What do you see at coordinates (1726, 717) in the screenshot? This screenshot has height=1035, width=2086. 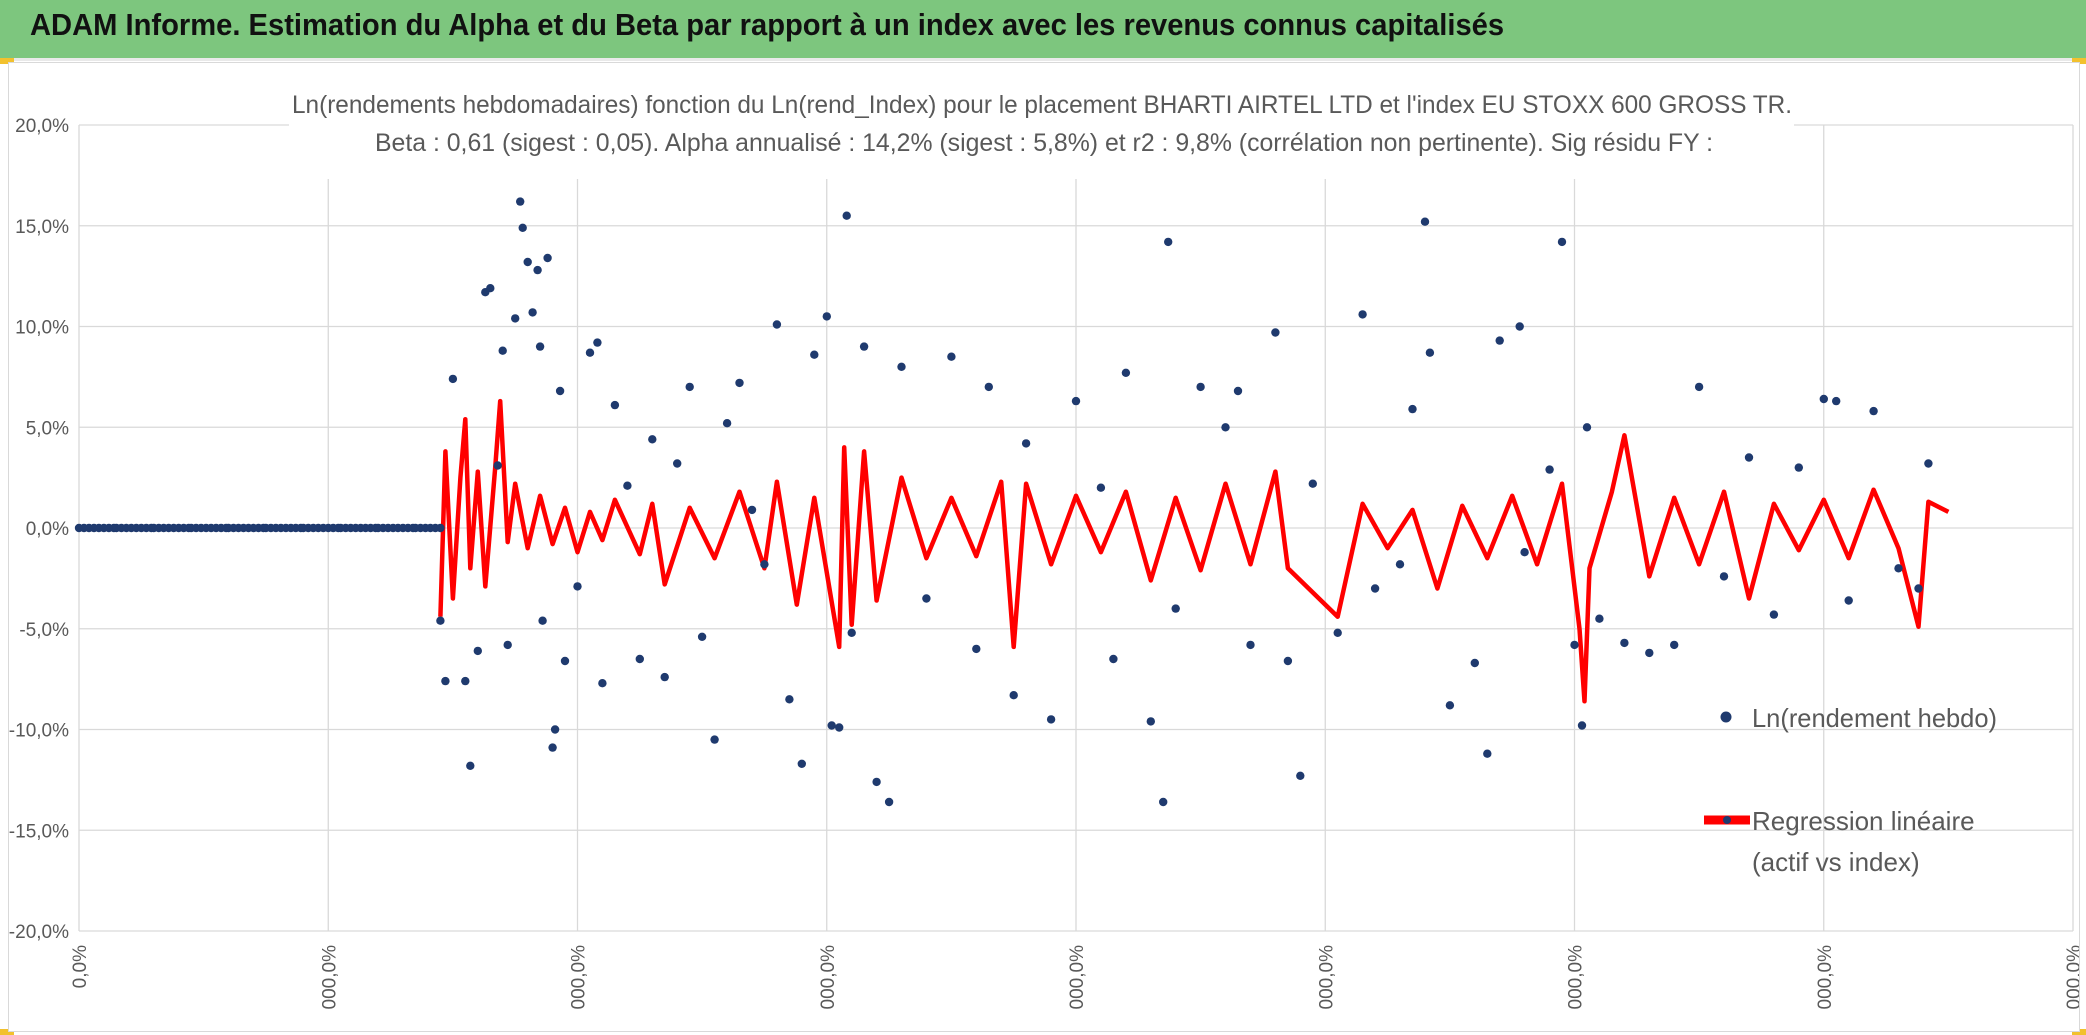 I see `legend-marker-scatter` at bounding box center [1726, 717].